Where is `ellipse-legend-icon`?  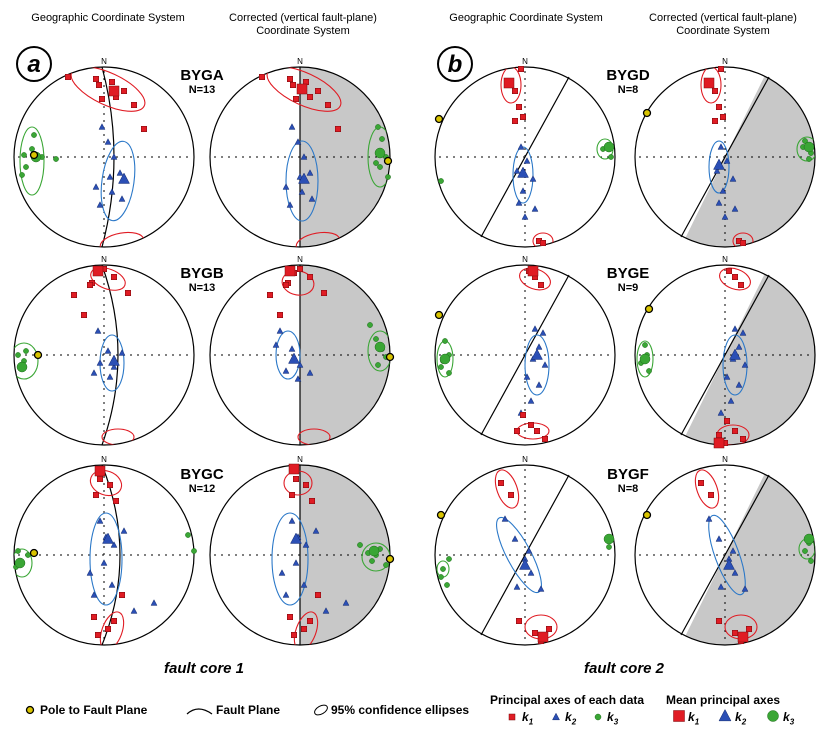
ellipse-legend-icon is located at coordinates (321, 710).